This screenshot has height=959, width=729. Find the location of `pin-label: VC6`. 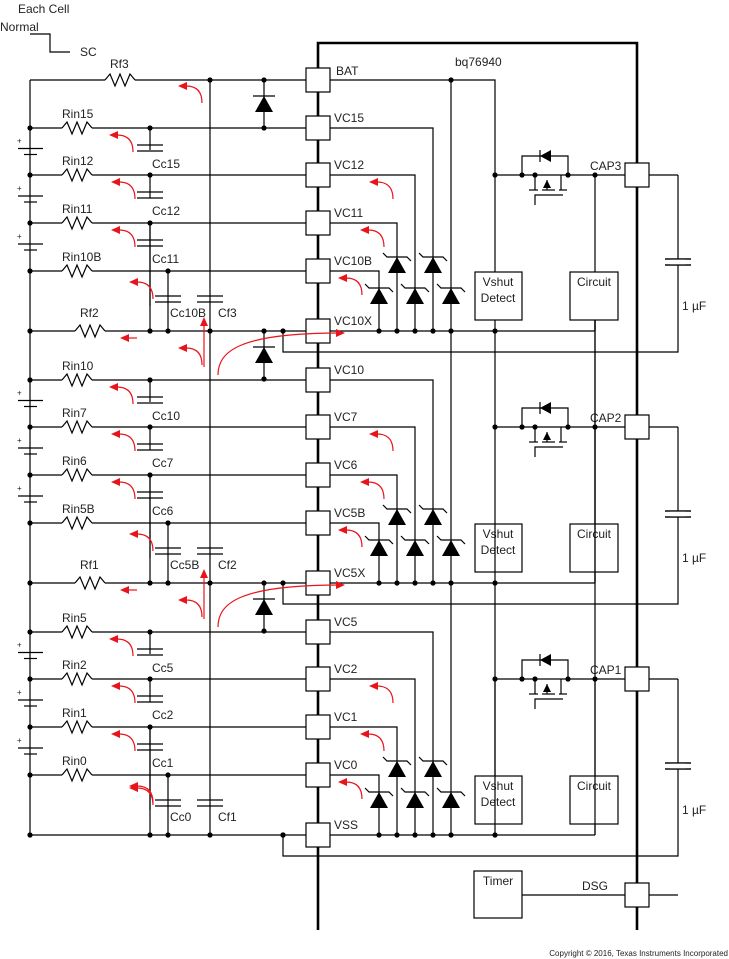

pin-label: VC6 is located at coordinates (346, 465).